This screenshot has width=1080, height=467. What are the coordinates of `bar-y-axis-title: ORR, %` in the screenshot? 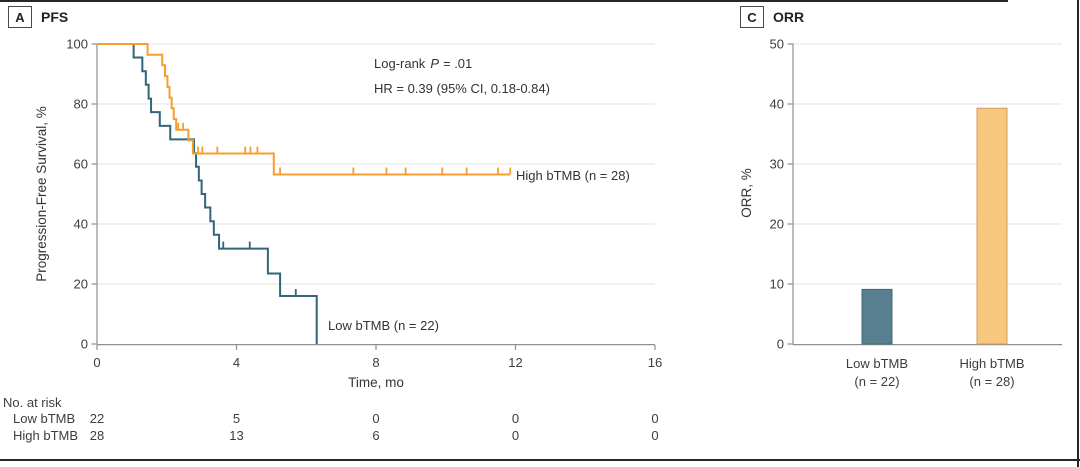 It's located at (746, 193).